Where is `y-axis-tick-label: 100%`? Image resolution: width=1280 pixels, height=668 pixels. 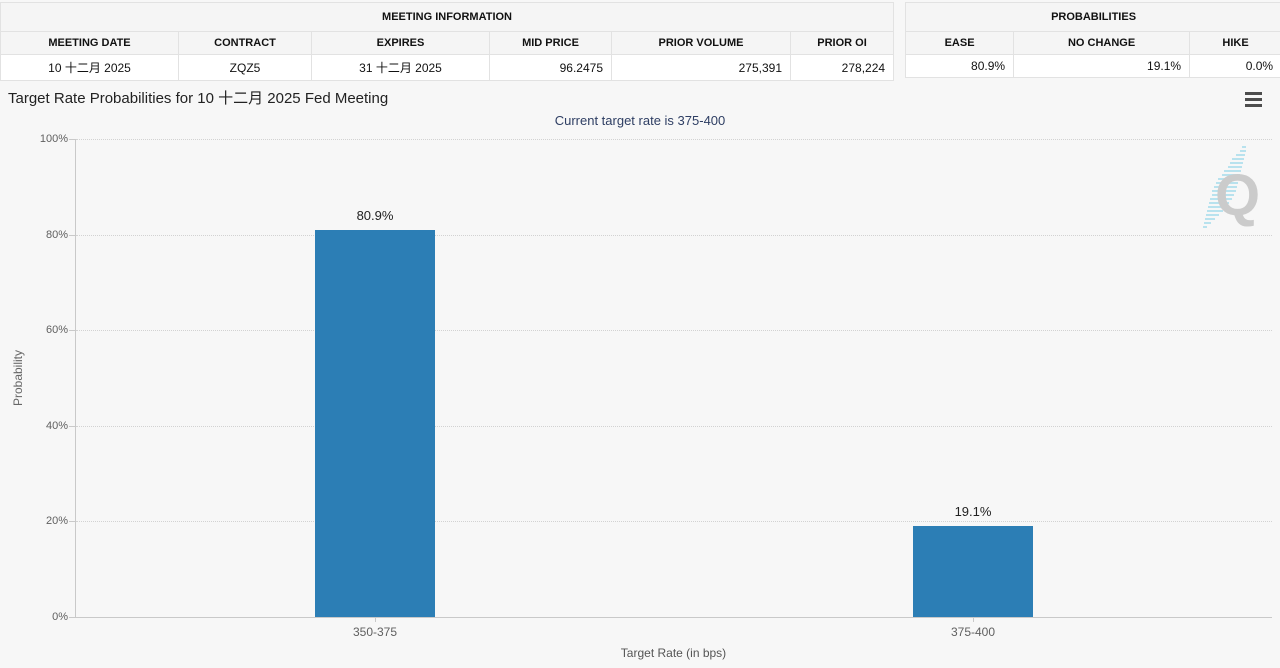
y-axis-tick-label: 100% is located at coordinates (53, 139).